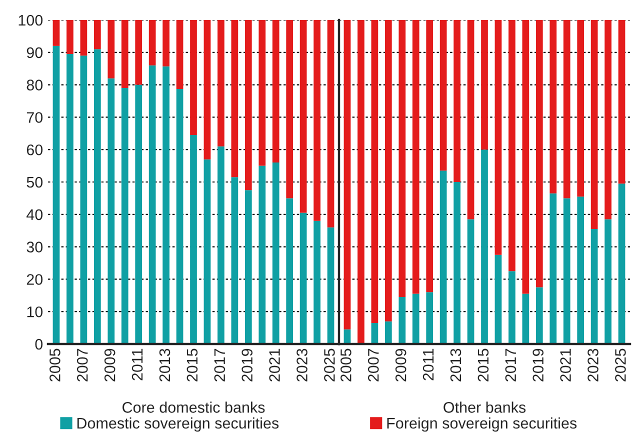  I want to click on x-axis-title: Other banks, so click(485, 407).